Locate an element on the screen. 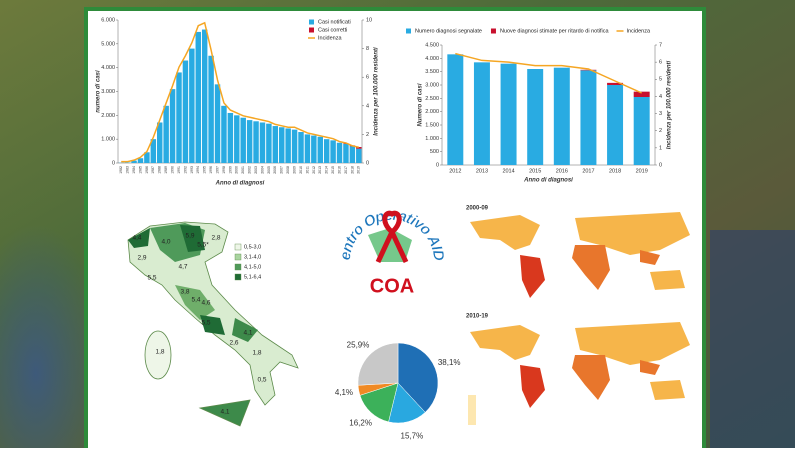 Image resolution: width=795 pixels, height=453 pixels. region-label: 4,6 is located at coordinates (205, 303).